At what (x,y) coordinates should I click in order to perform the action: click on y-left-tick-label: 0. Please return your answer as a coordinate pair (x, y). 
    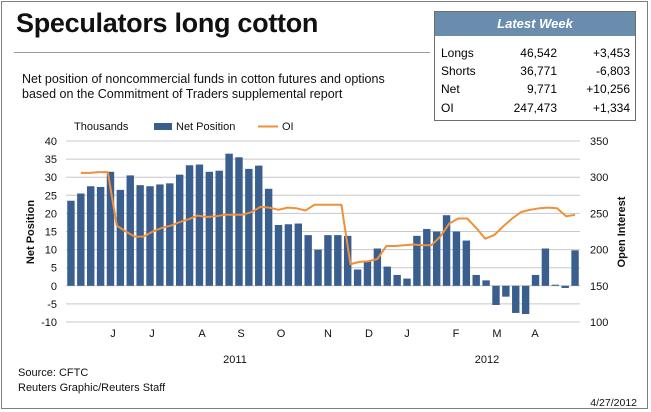
    Looking at the image, I should click on (54, 287).